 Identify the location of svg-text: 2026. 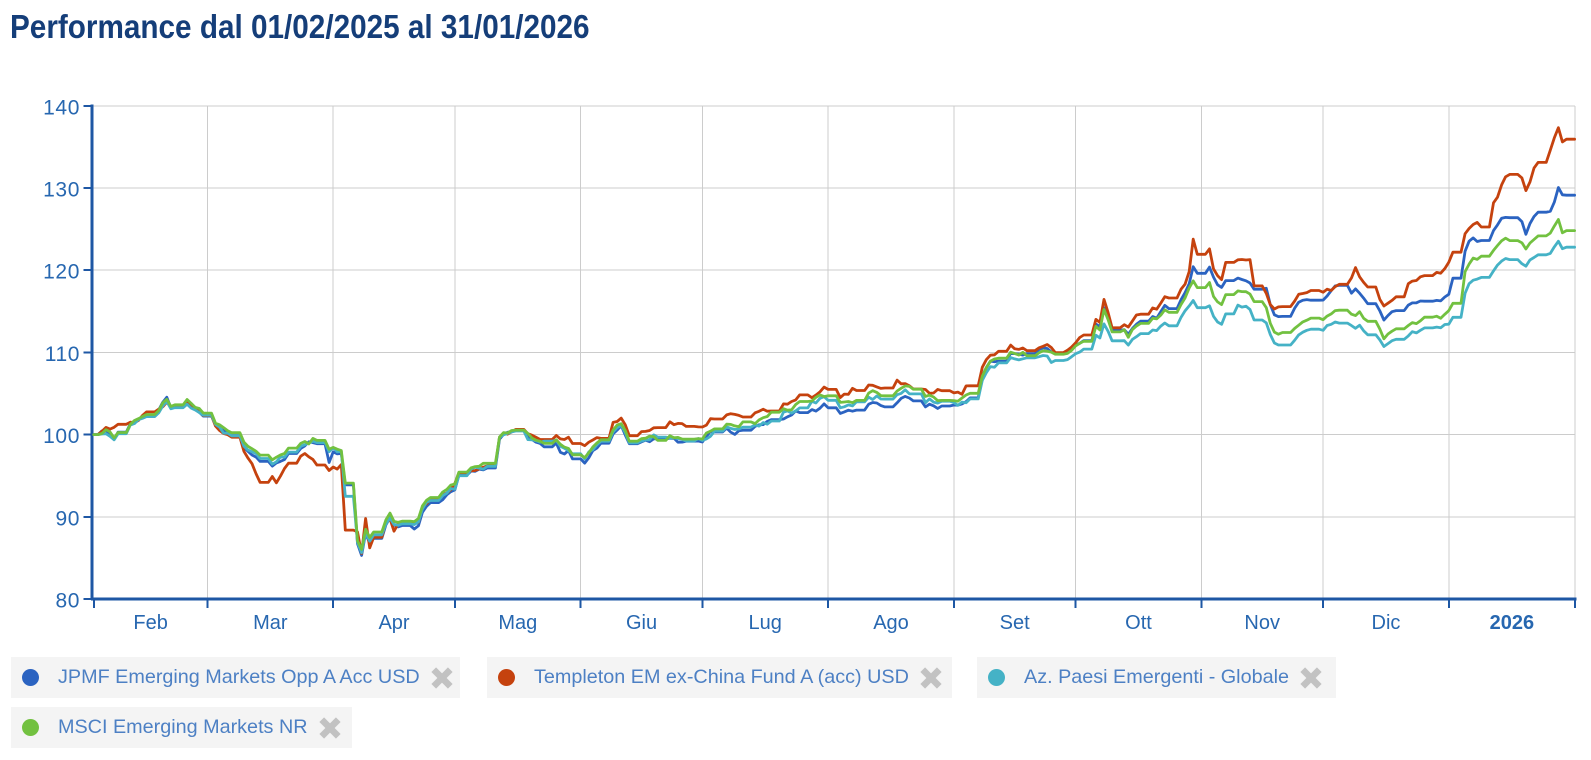
(1512, 623).